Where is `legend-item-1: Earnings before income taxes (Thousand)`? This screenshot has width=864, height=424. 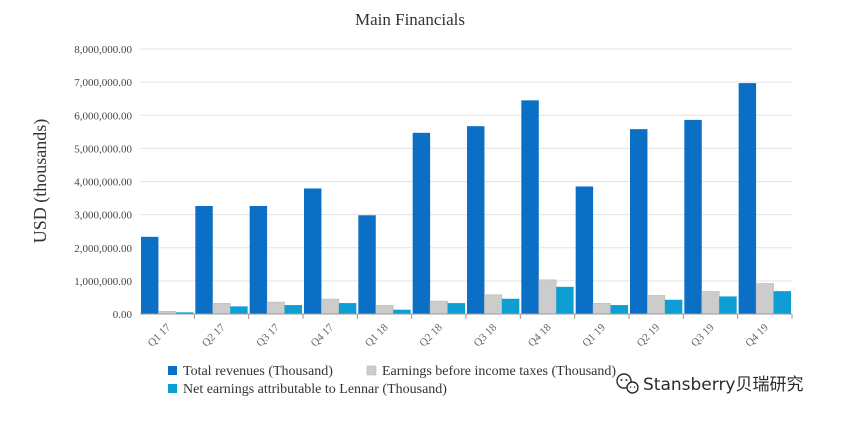 legend-item-1: Earnings before income taxes (Thousand) is located at coordinates (491, 371).